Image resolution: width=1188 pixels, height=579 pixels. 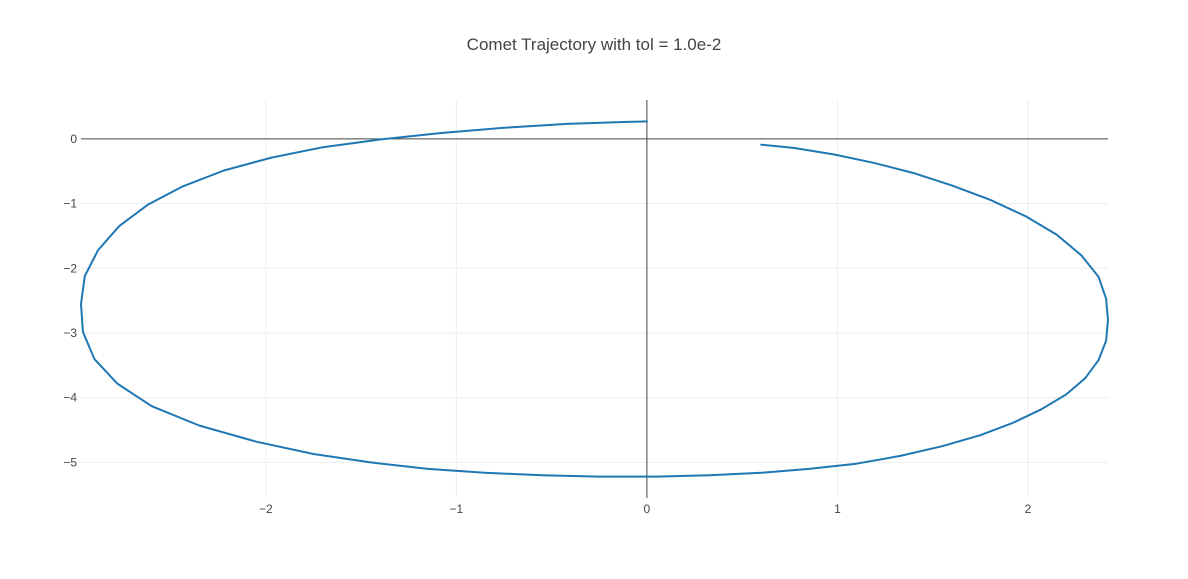 What do you see at coordinates (70, 333) in the screenshot?
I see `y-tick-label: −3` at bounding box center [70, 333].